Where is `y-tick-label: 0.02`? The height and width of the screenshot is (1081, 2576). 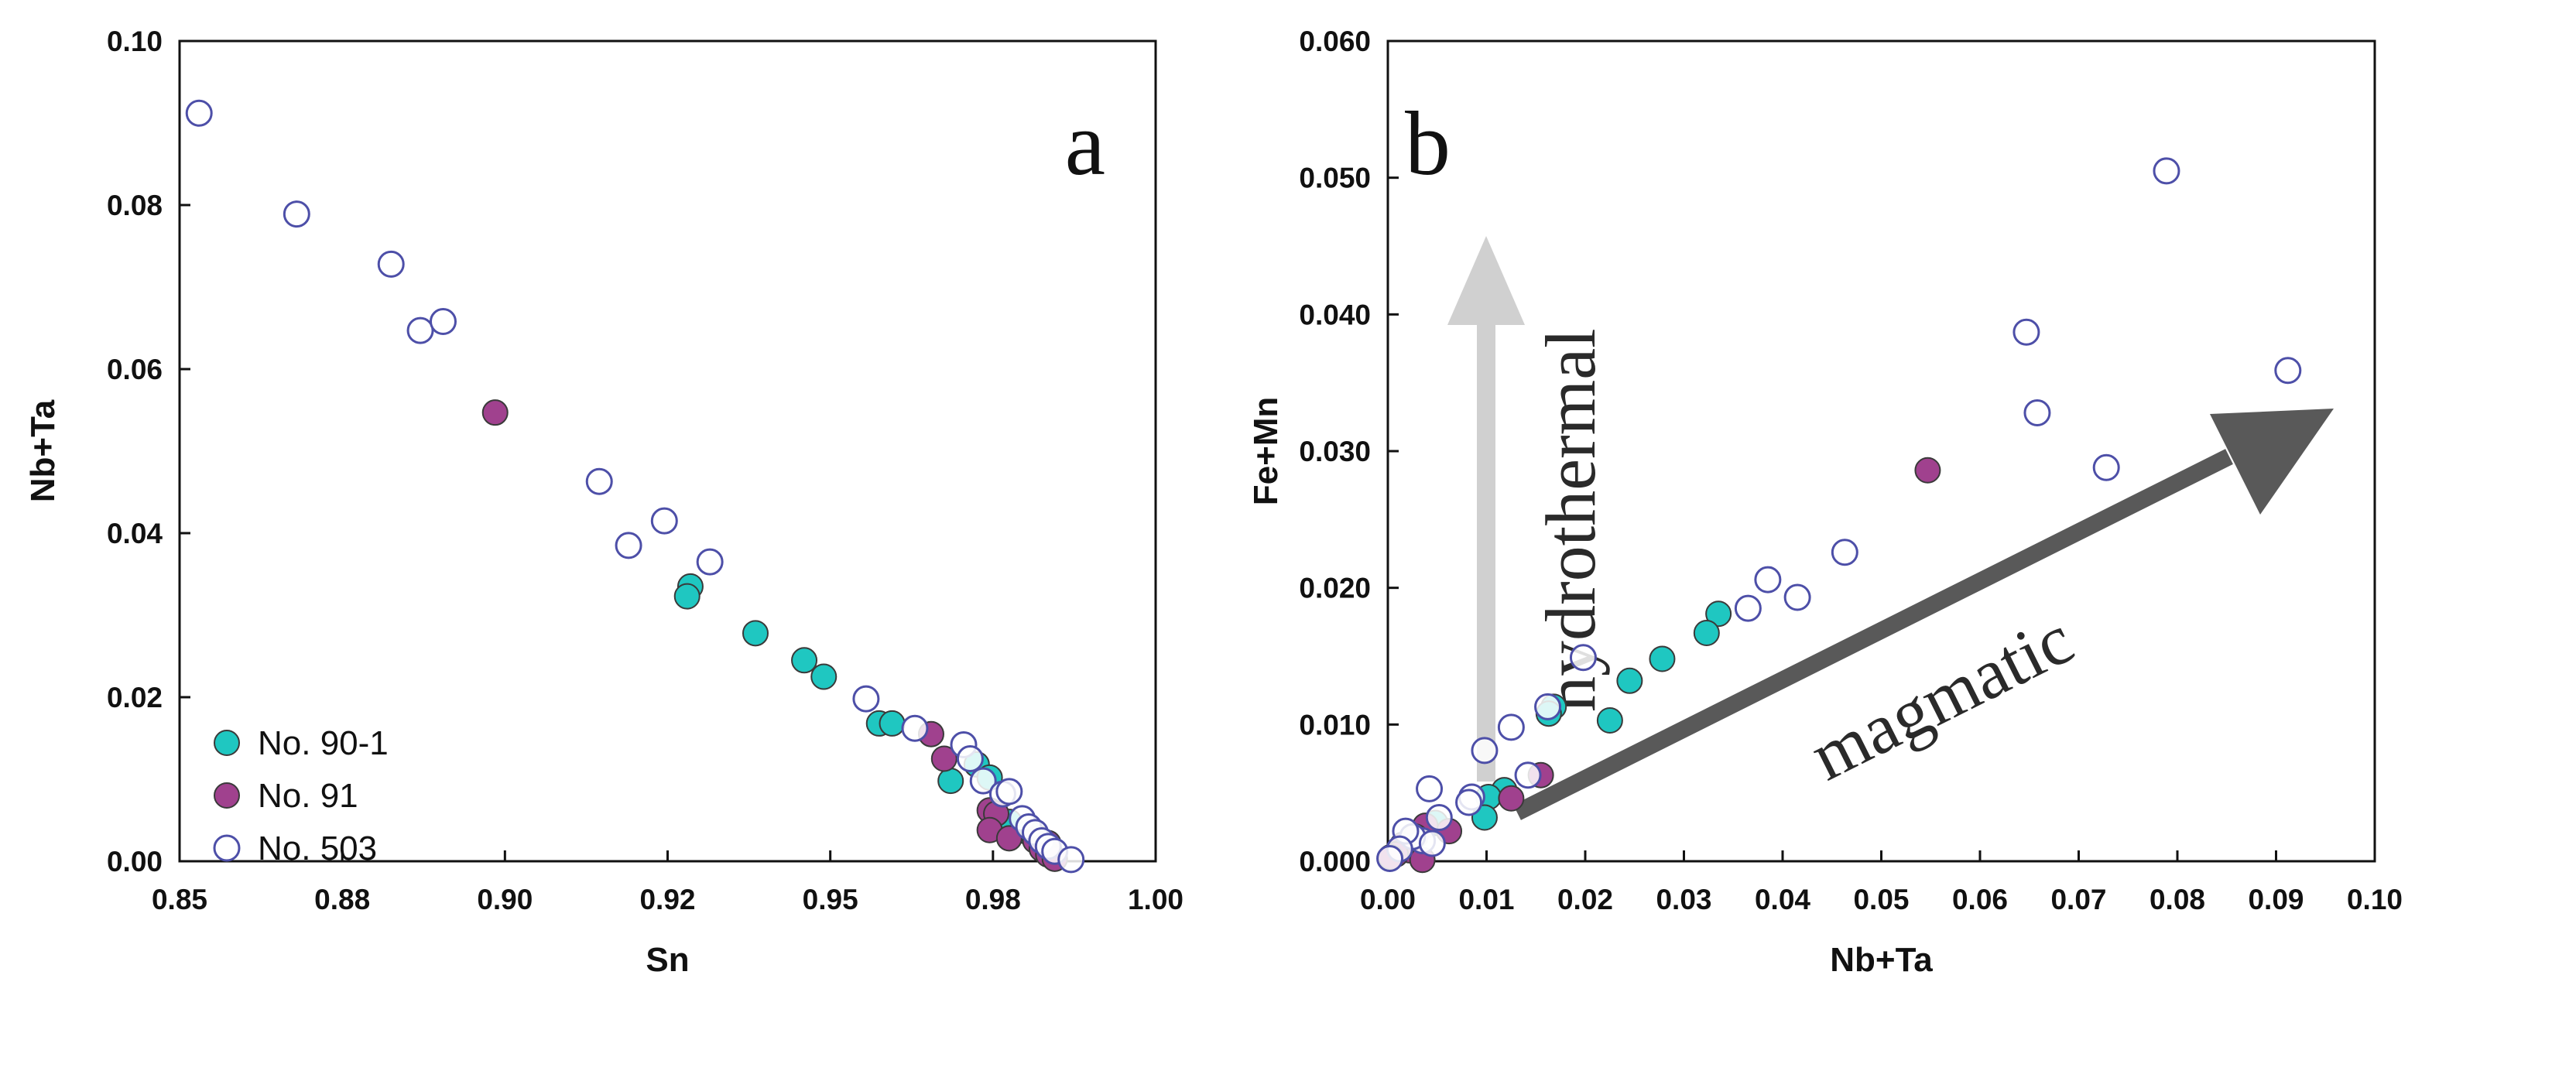 y-tick-label: 0.02 is located at coordinates (135, 697).